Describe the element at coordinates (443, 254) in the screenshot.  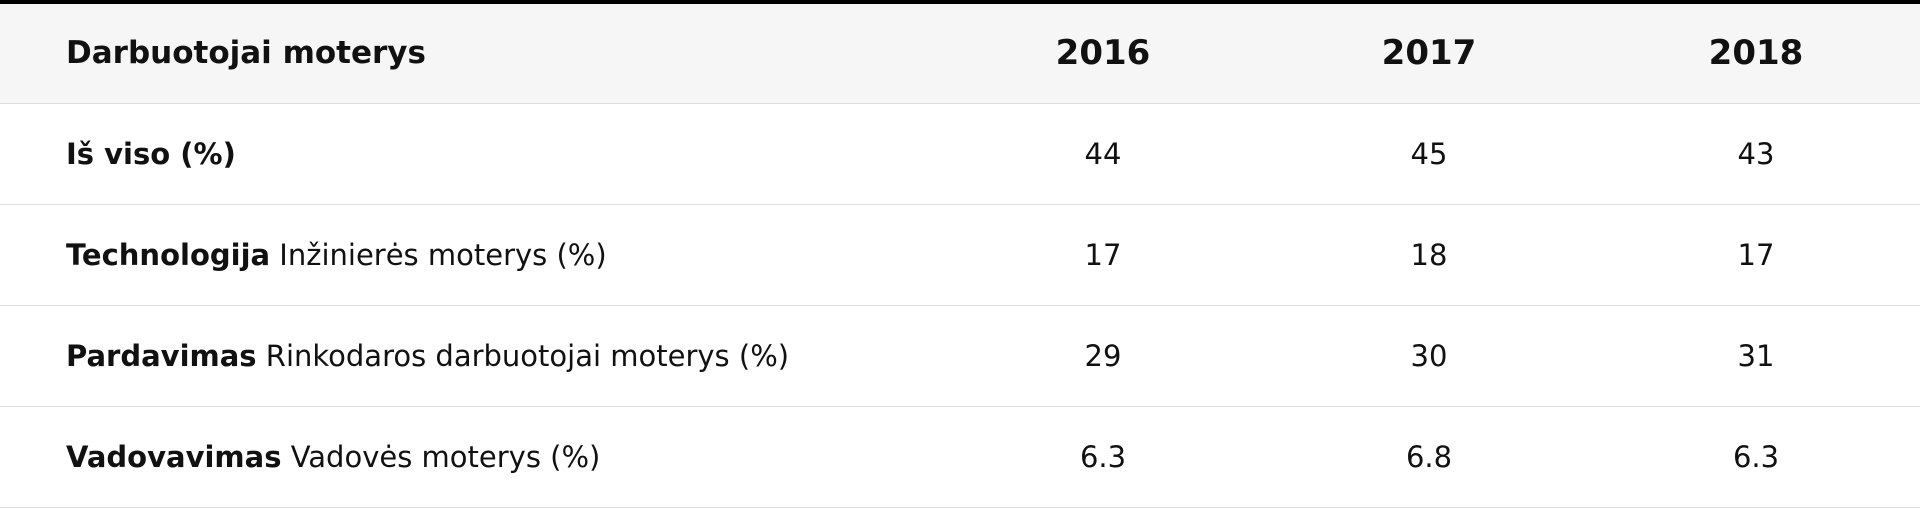
I see `row-detail: Inžinierės moterys (%)` at that location.